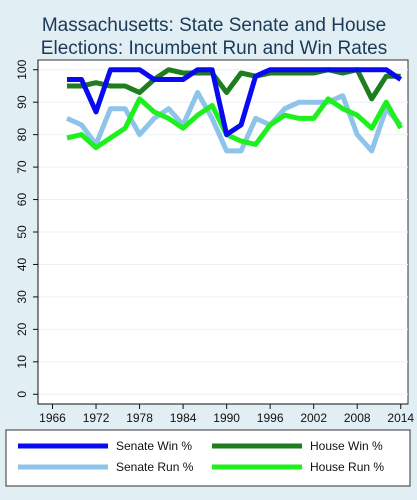 This screenshot has width=417, height=500. Describe the element at coordinates (22, 232) in the screenshot. I see `y-tick-label-50: 50` at that location.